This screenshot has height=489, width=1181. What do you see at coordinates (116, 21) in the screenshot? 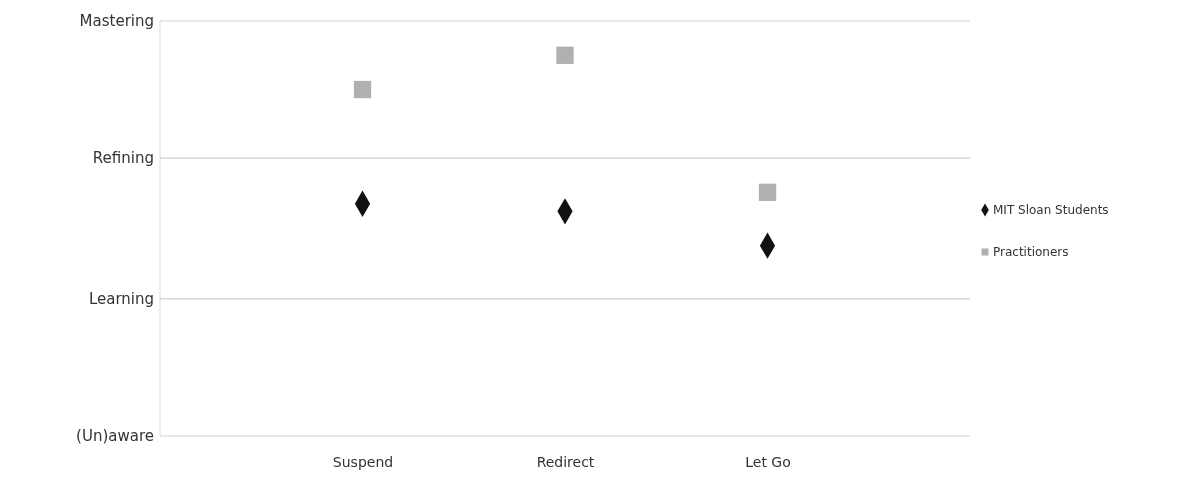
I see `ref-line-label: Mastering` at bounding box center [116, 21].